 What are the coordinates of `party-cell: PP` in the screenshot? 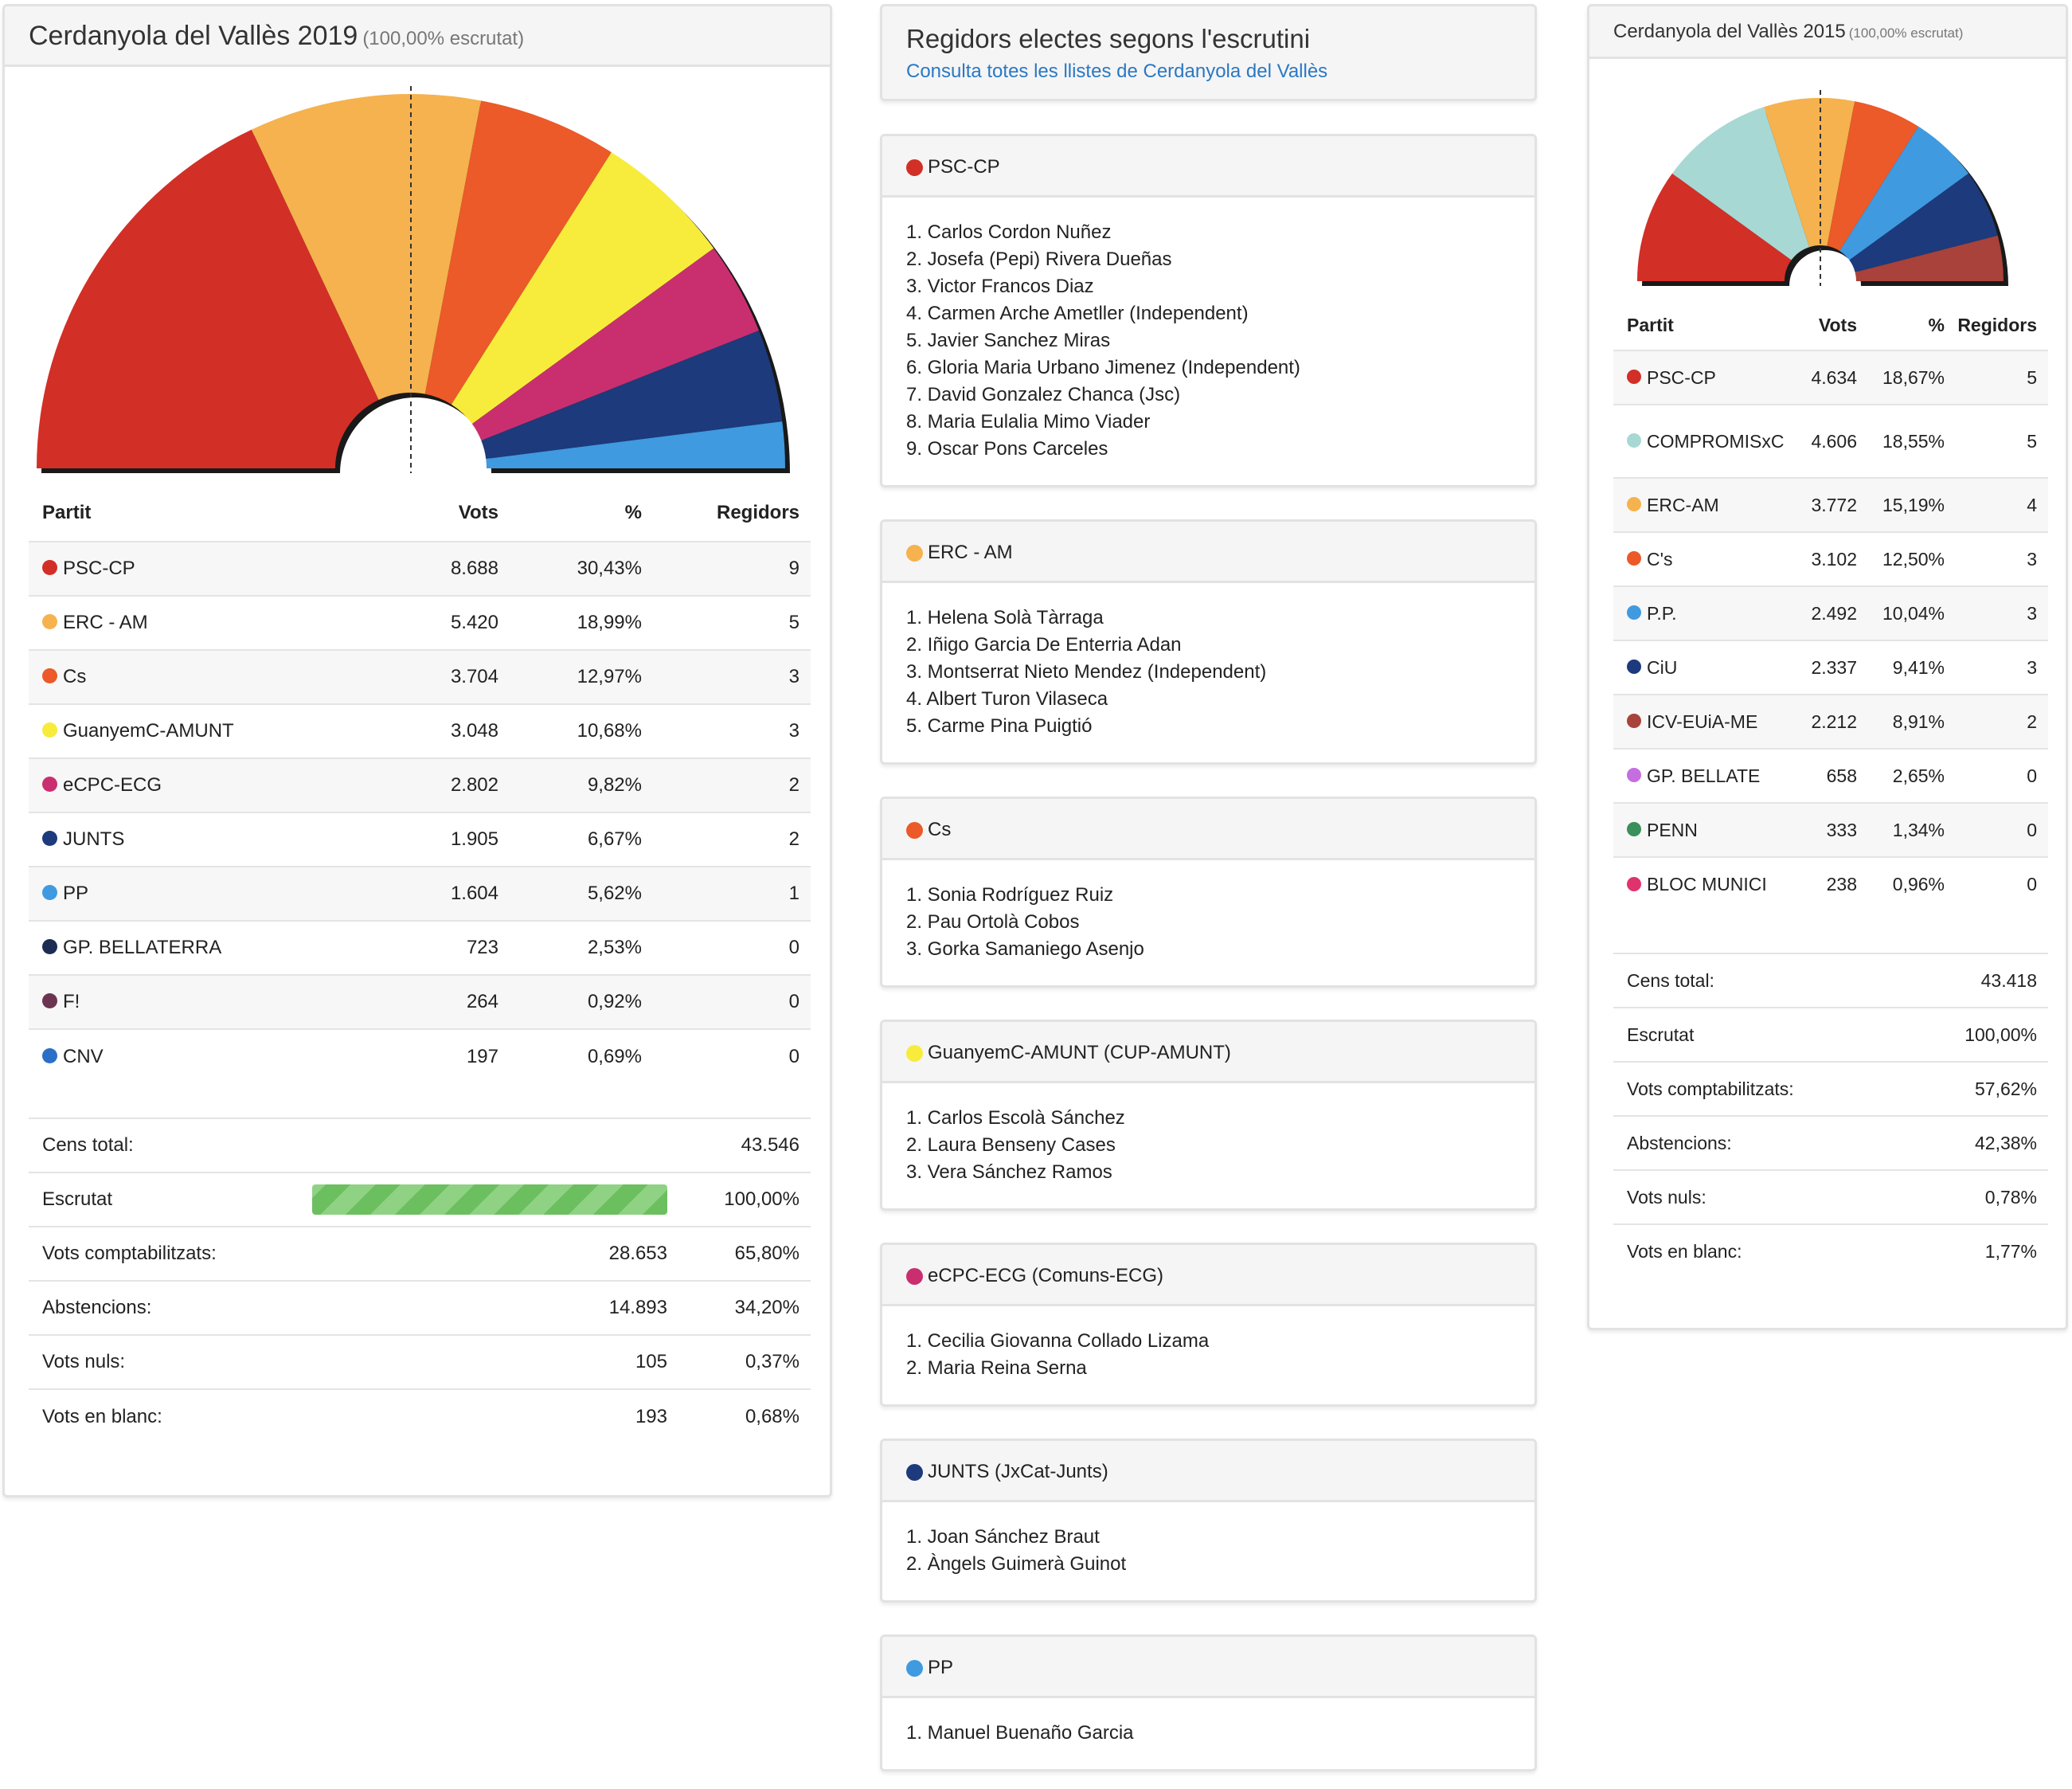 It's located at (200, 894).